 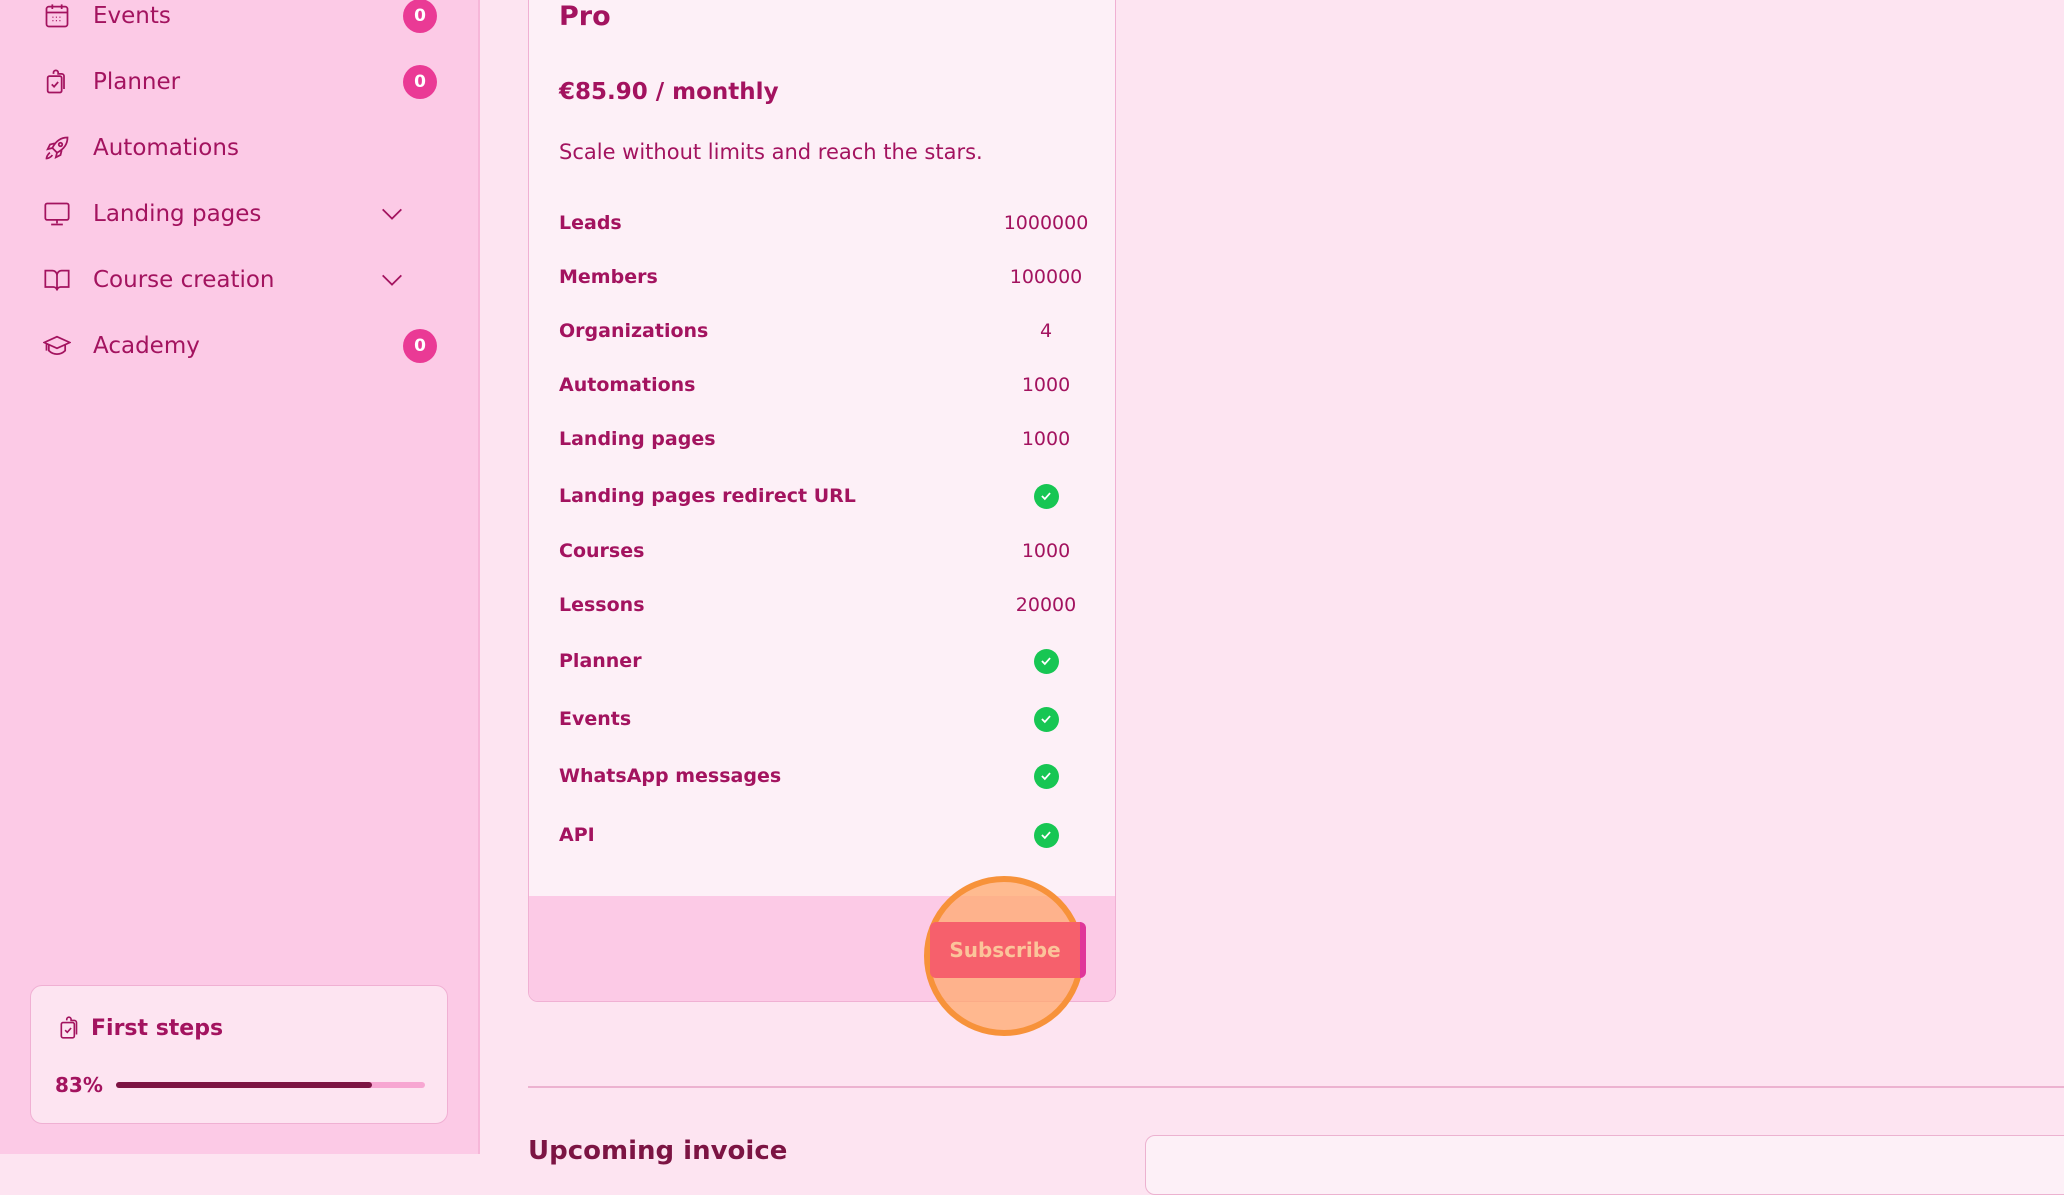 I want to click on feature-row: Leads 1000000, so click(x=824, y=223).